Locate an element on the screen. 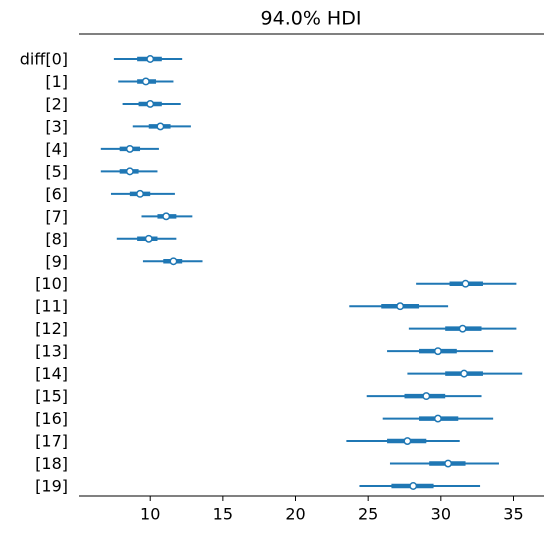 This screenshot has height=539, width=553. y-tick-label: [13] is located at coordinates (51, 351).